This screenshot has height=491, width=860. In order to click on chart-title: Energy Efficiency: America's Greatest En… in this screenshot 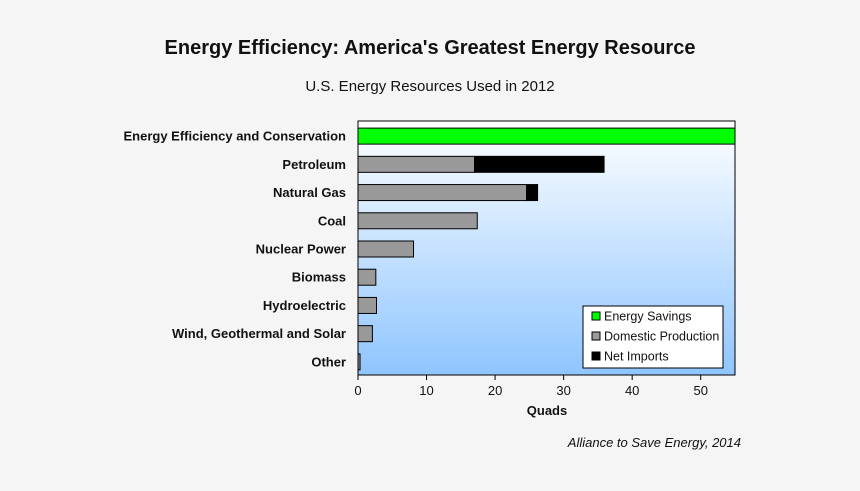, I will do `click(430, 48)`.